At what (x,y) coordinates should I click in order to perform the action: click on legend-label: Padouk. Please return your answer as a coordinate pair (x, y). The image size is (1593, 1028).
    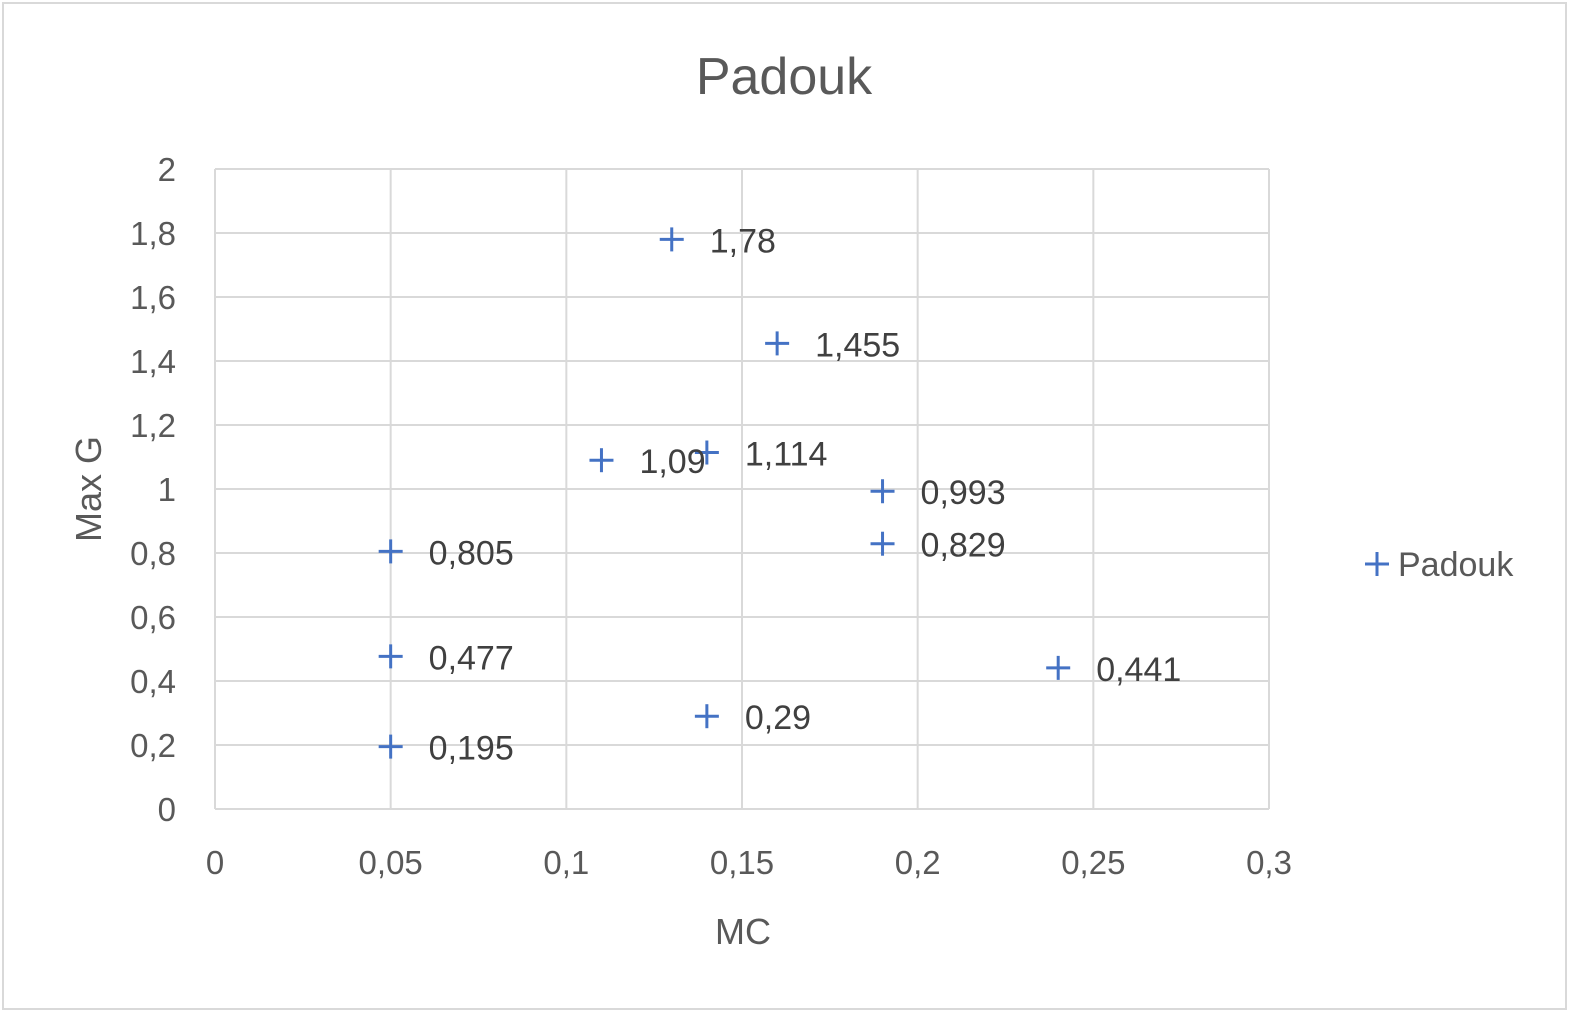
    Looking at the image, I should click on (1456, 565).